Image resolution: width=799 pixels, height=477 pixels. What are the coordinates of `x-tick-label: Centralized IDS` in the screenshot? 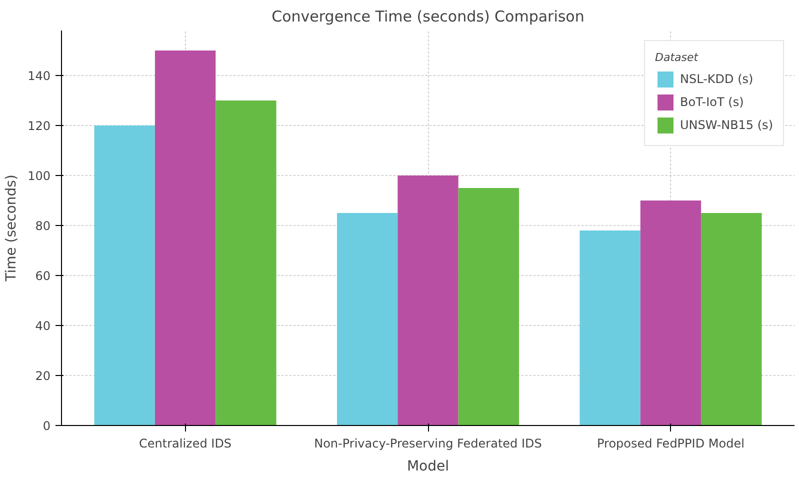 It's located at (185, 443).